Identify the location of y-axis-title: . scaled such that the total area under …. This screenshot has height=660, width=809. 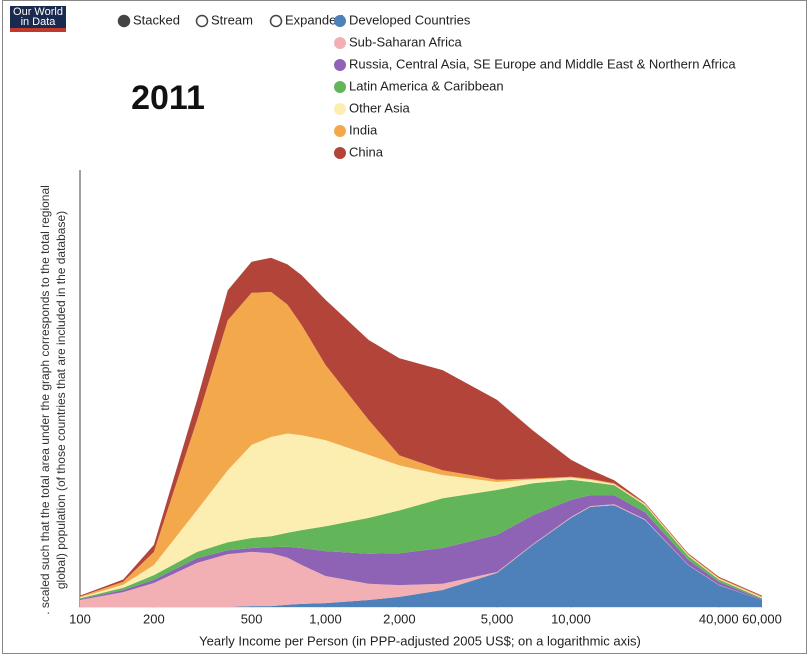
(45, 400).